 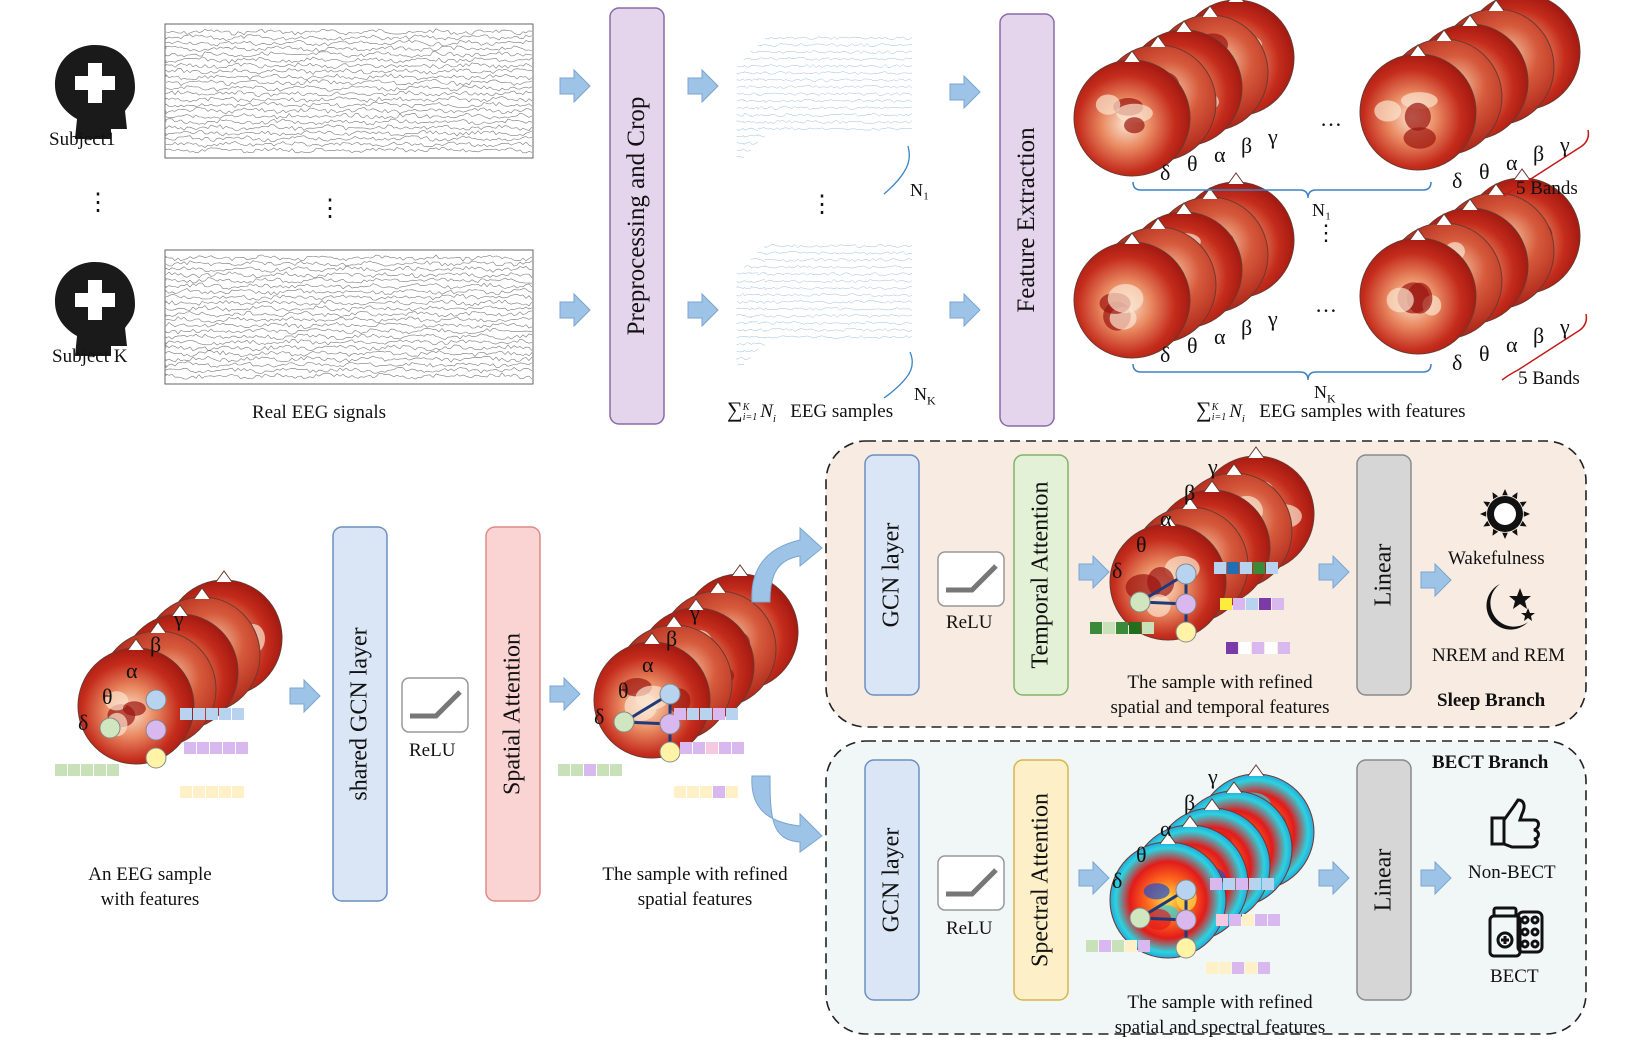 I want to click on branch-arrow-up, so click(x=787, y=564).